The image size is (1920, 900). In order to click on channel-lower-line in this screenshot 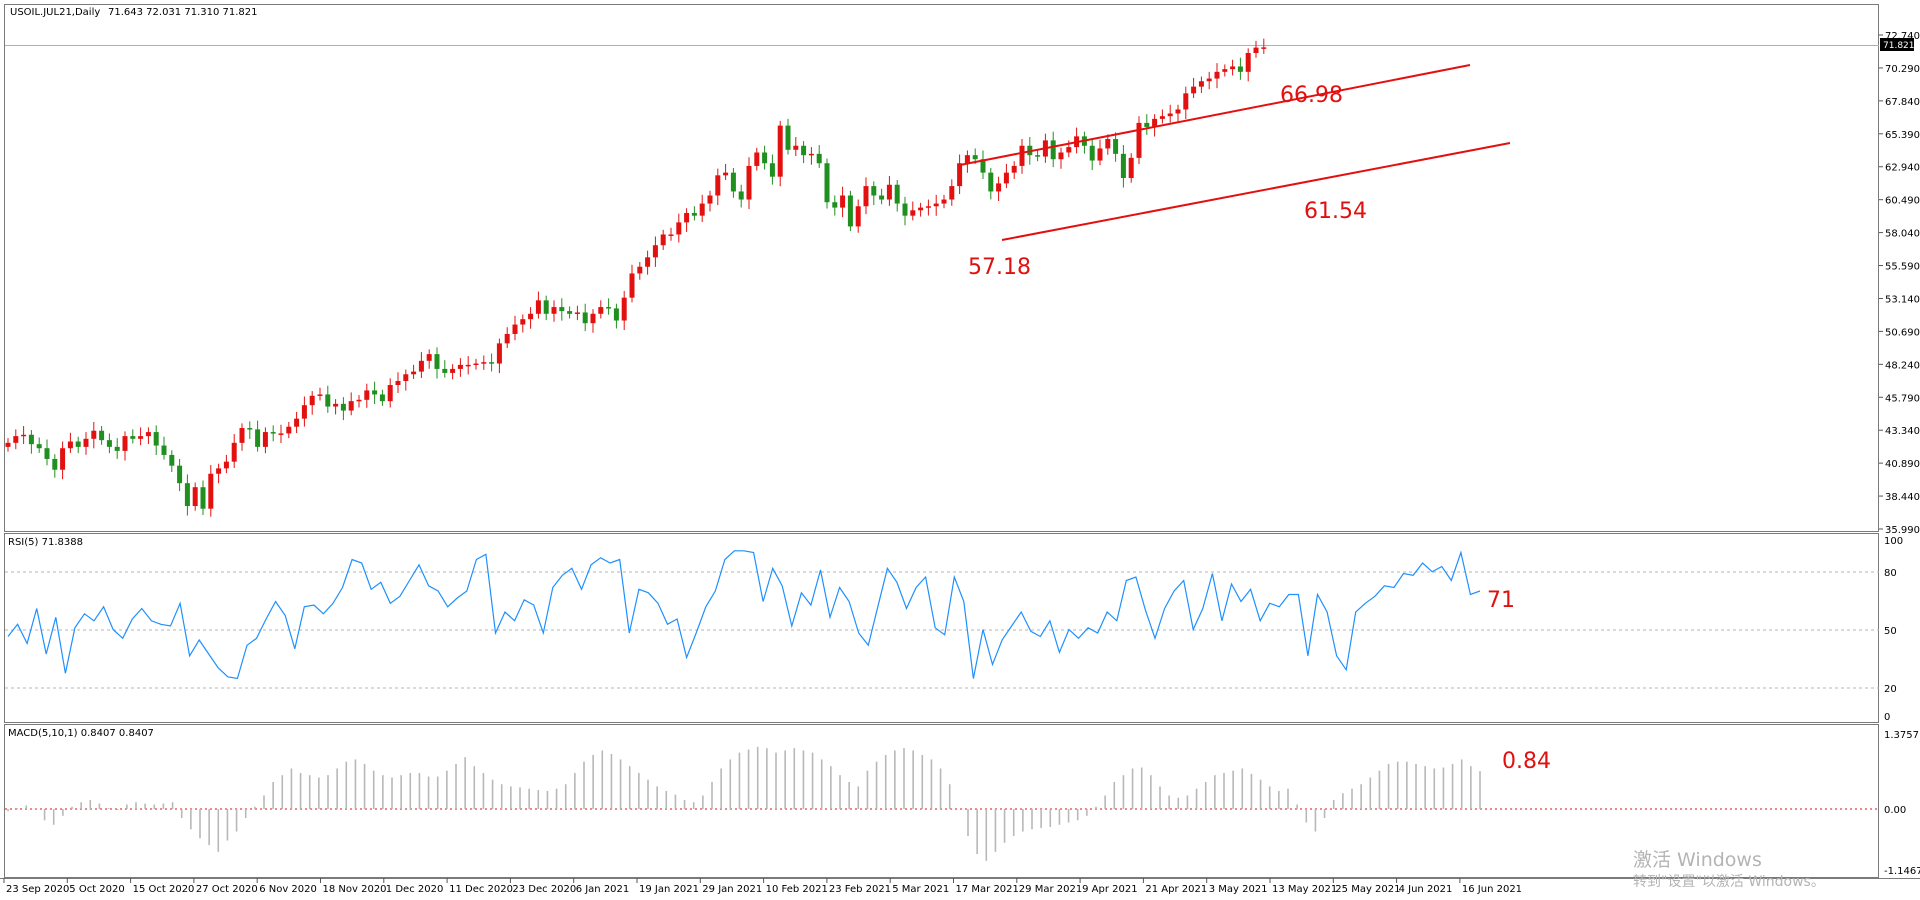, I will do `click(1256, 191)`.